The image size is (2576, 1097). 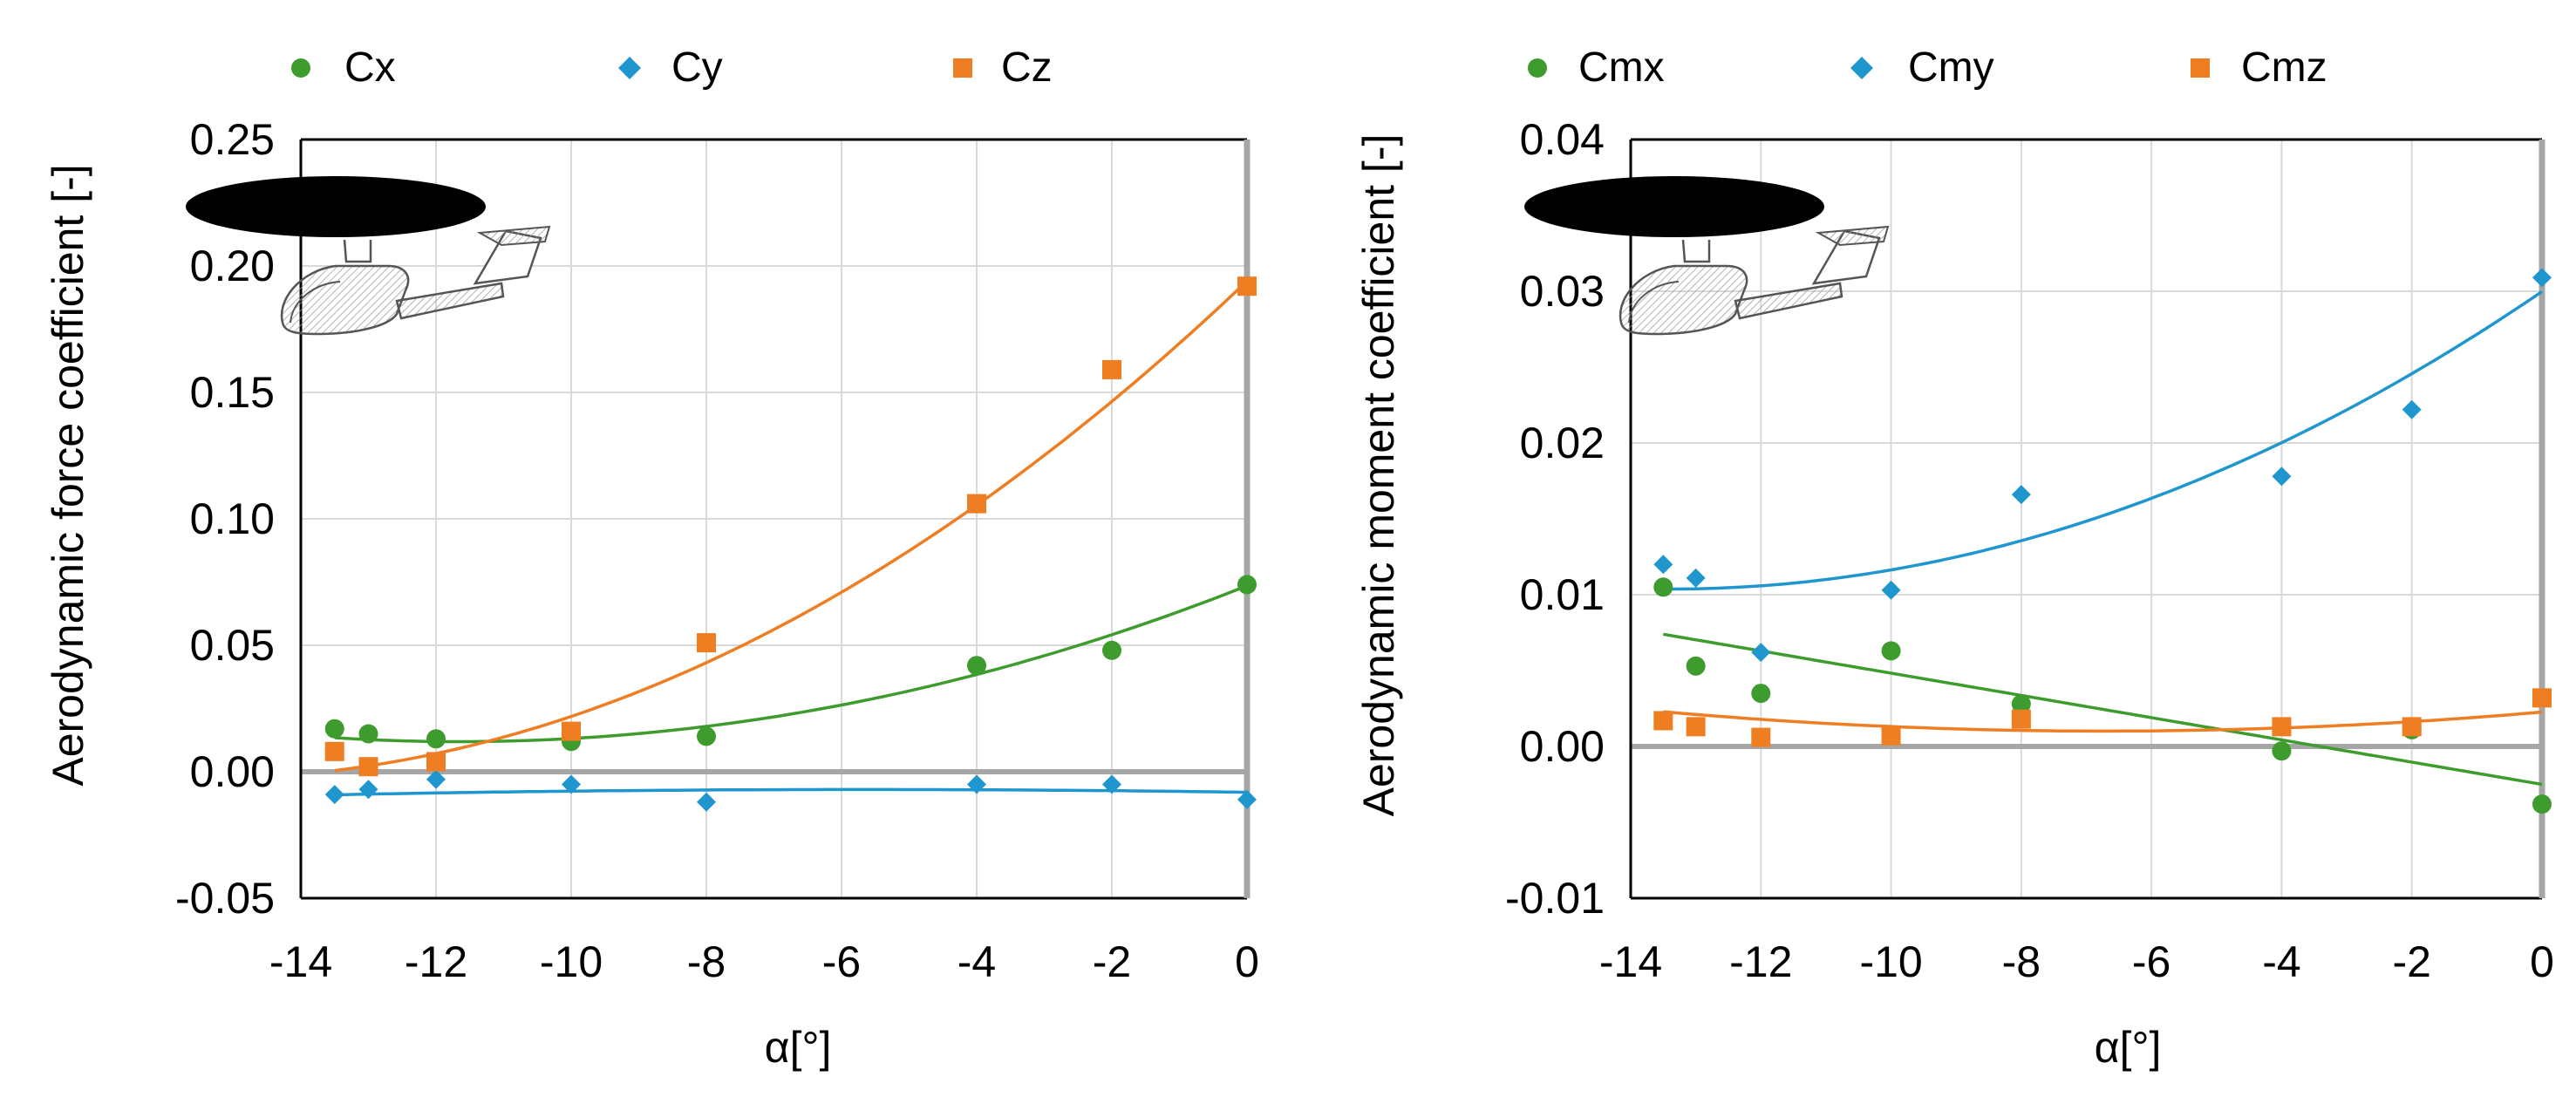 I want to click on legend-item-cy: Cy, so click(x=670, y=67).